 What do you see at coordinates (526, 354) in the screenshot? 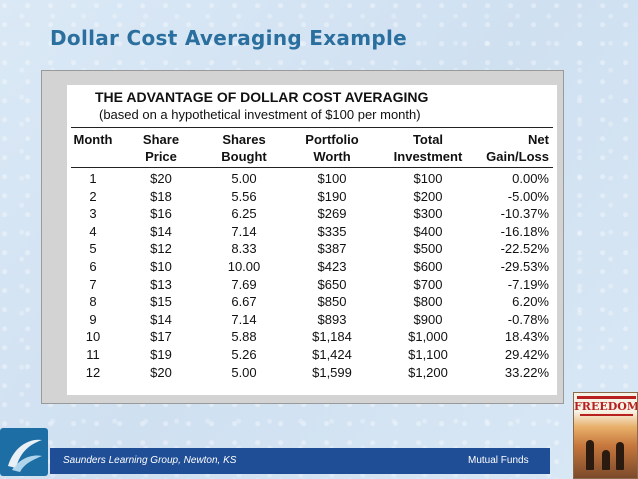
I see `cell-net-gain-loss: 29.42%` at bounding box center [526, 354].